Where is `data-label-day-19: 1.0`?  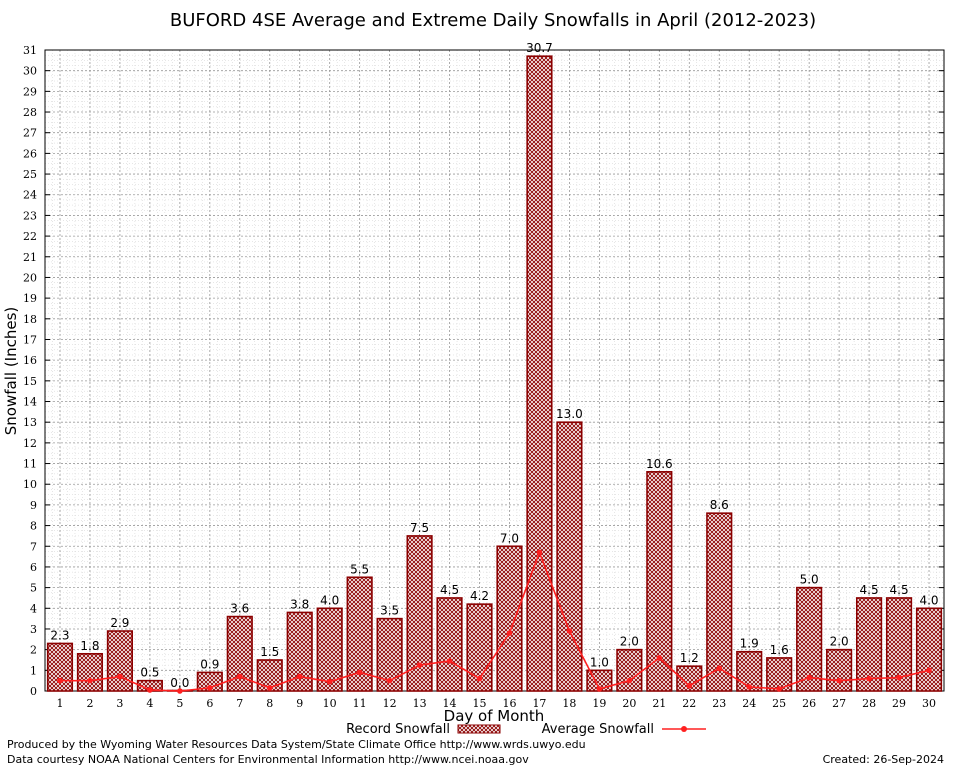 data-label-day-19: 1.0 is located at coordinates (599, 662).